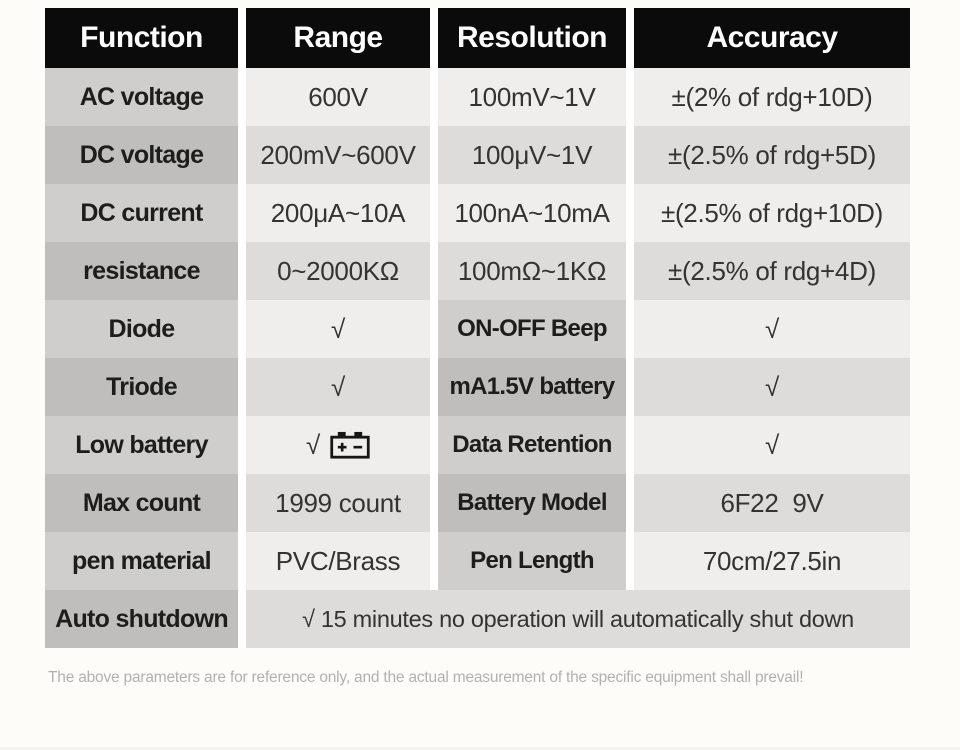  I want to click on resolution-cell: mA1.5V battery, so click(532, 387).